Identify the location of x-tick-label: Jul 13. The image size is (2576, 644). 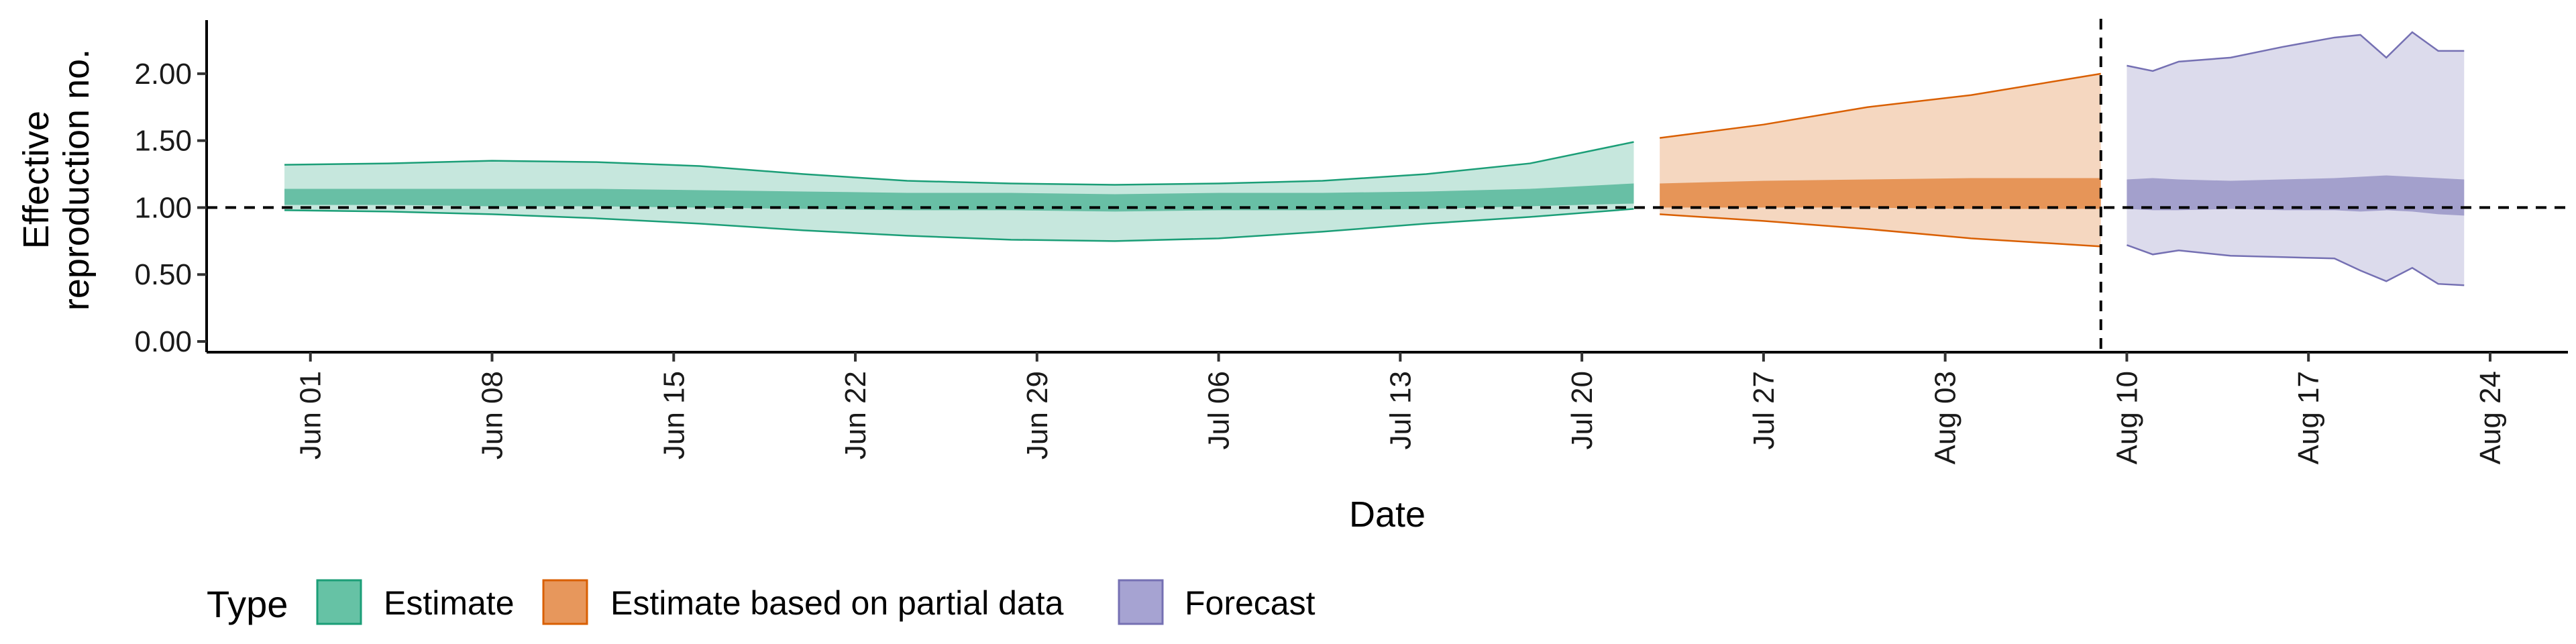
(1400, 410).